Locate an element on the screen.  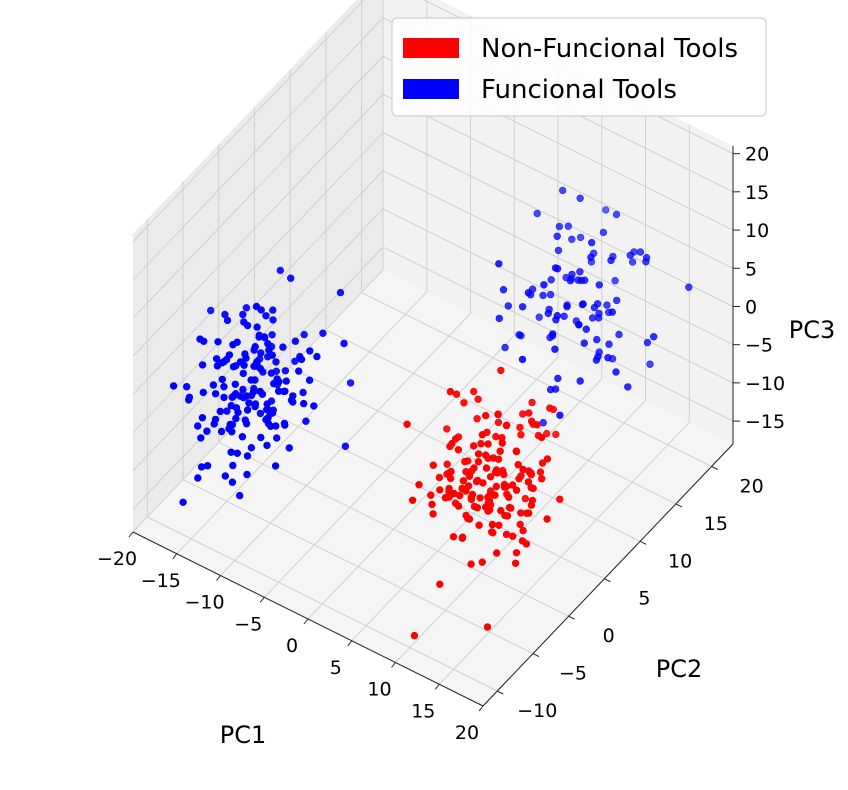
y-axis-line is located at coordinates (608, 575).